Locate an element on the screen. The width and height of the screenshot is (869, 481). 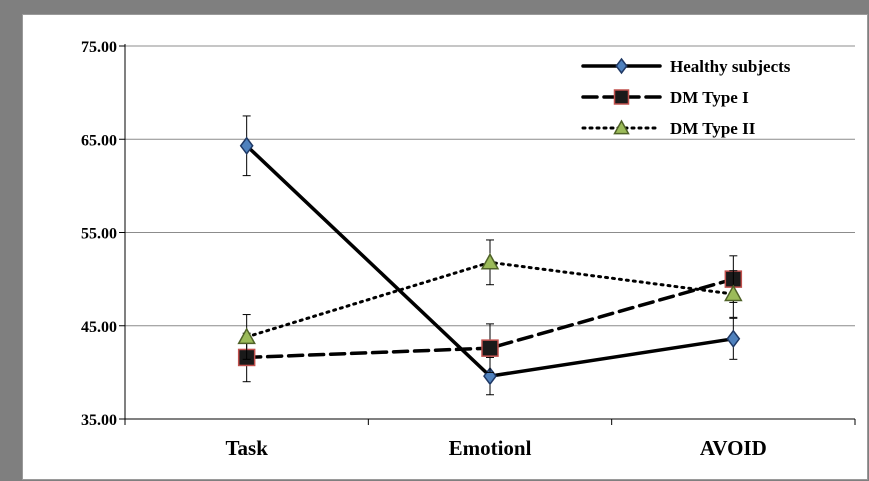
legend-label: Healthy subjects is located at coordinates (730, 66).